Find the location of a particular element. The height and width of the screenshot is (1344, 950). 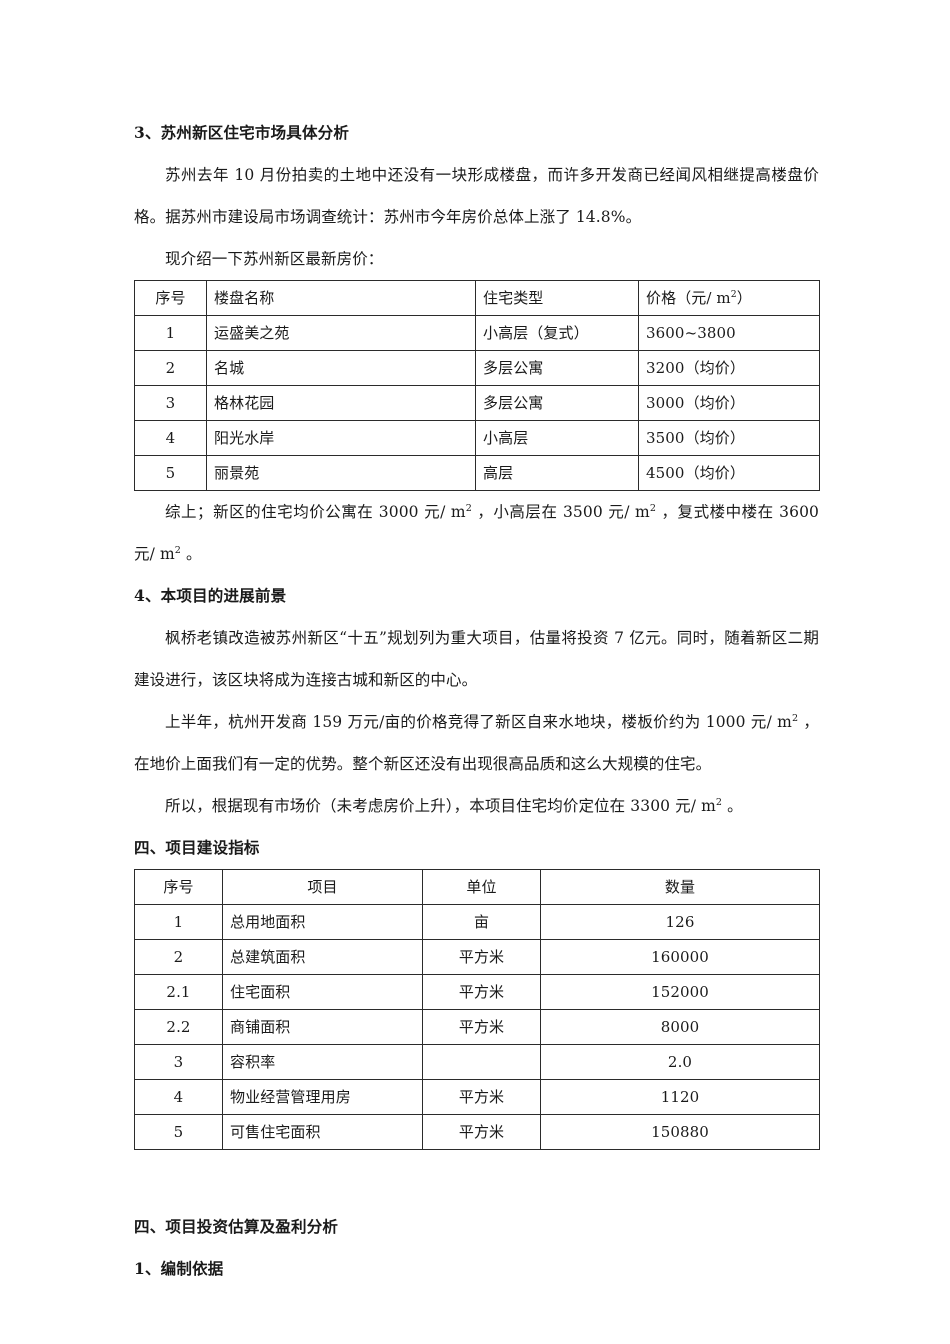

table-row: 4 物业经营管理用房 平方米 1120 is located at coordinates (477, 1097).